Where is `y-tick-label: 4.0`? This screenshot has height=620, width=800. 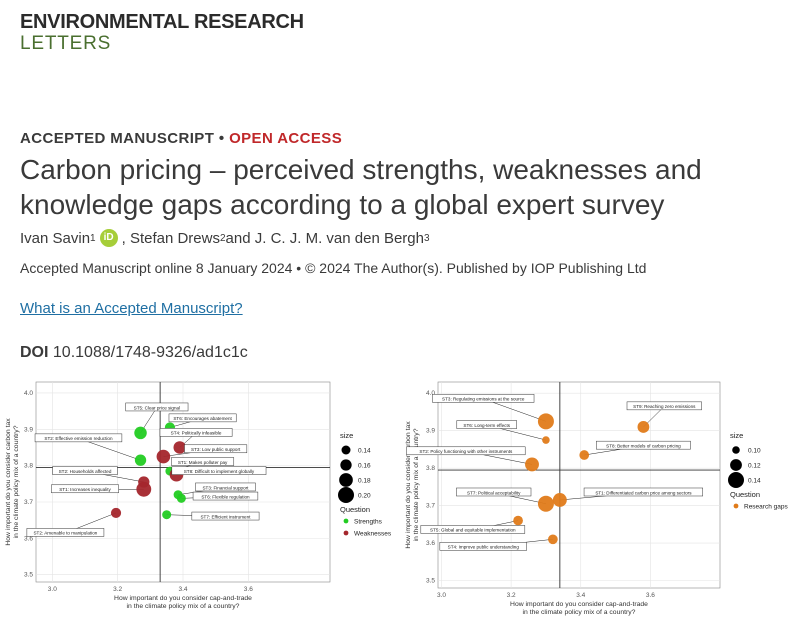
y-tick-label: 4.0 is located at coordinates (28, 393).